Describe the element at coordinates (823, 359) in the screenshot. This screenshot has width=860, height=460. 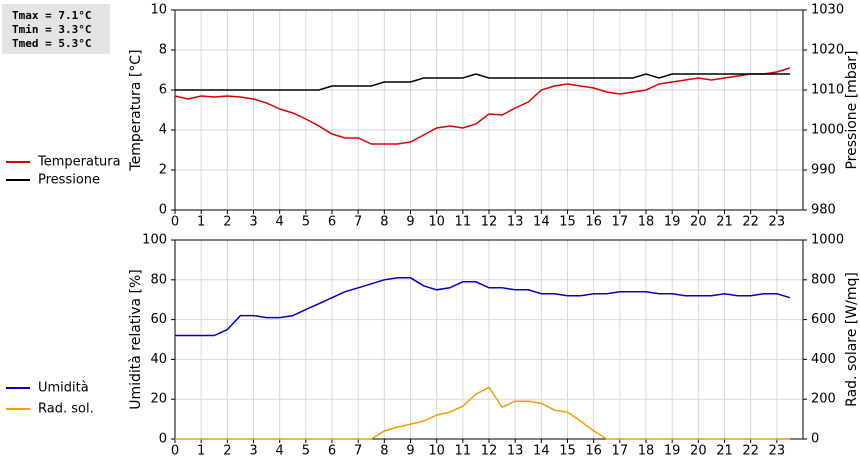
I see `y2-tick-label: 400` at that location.